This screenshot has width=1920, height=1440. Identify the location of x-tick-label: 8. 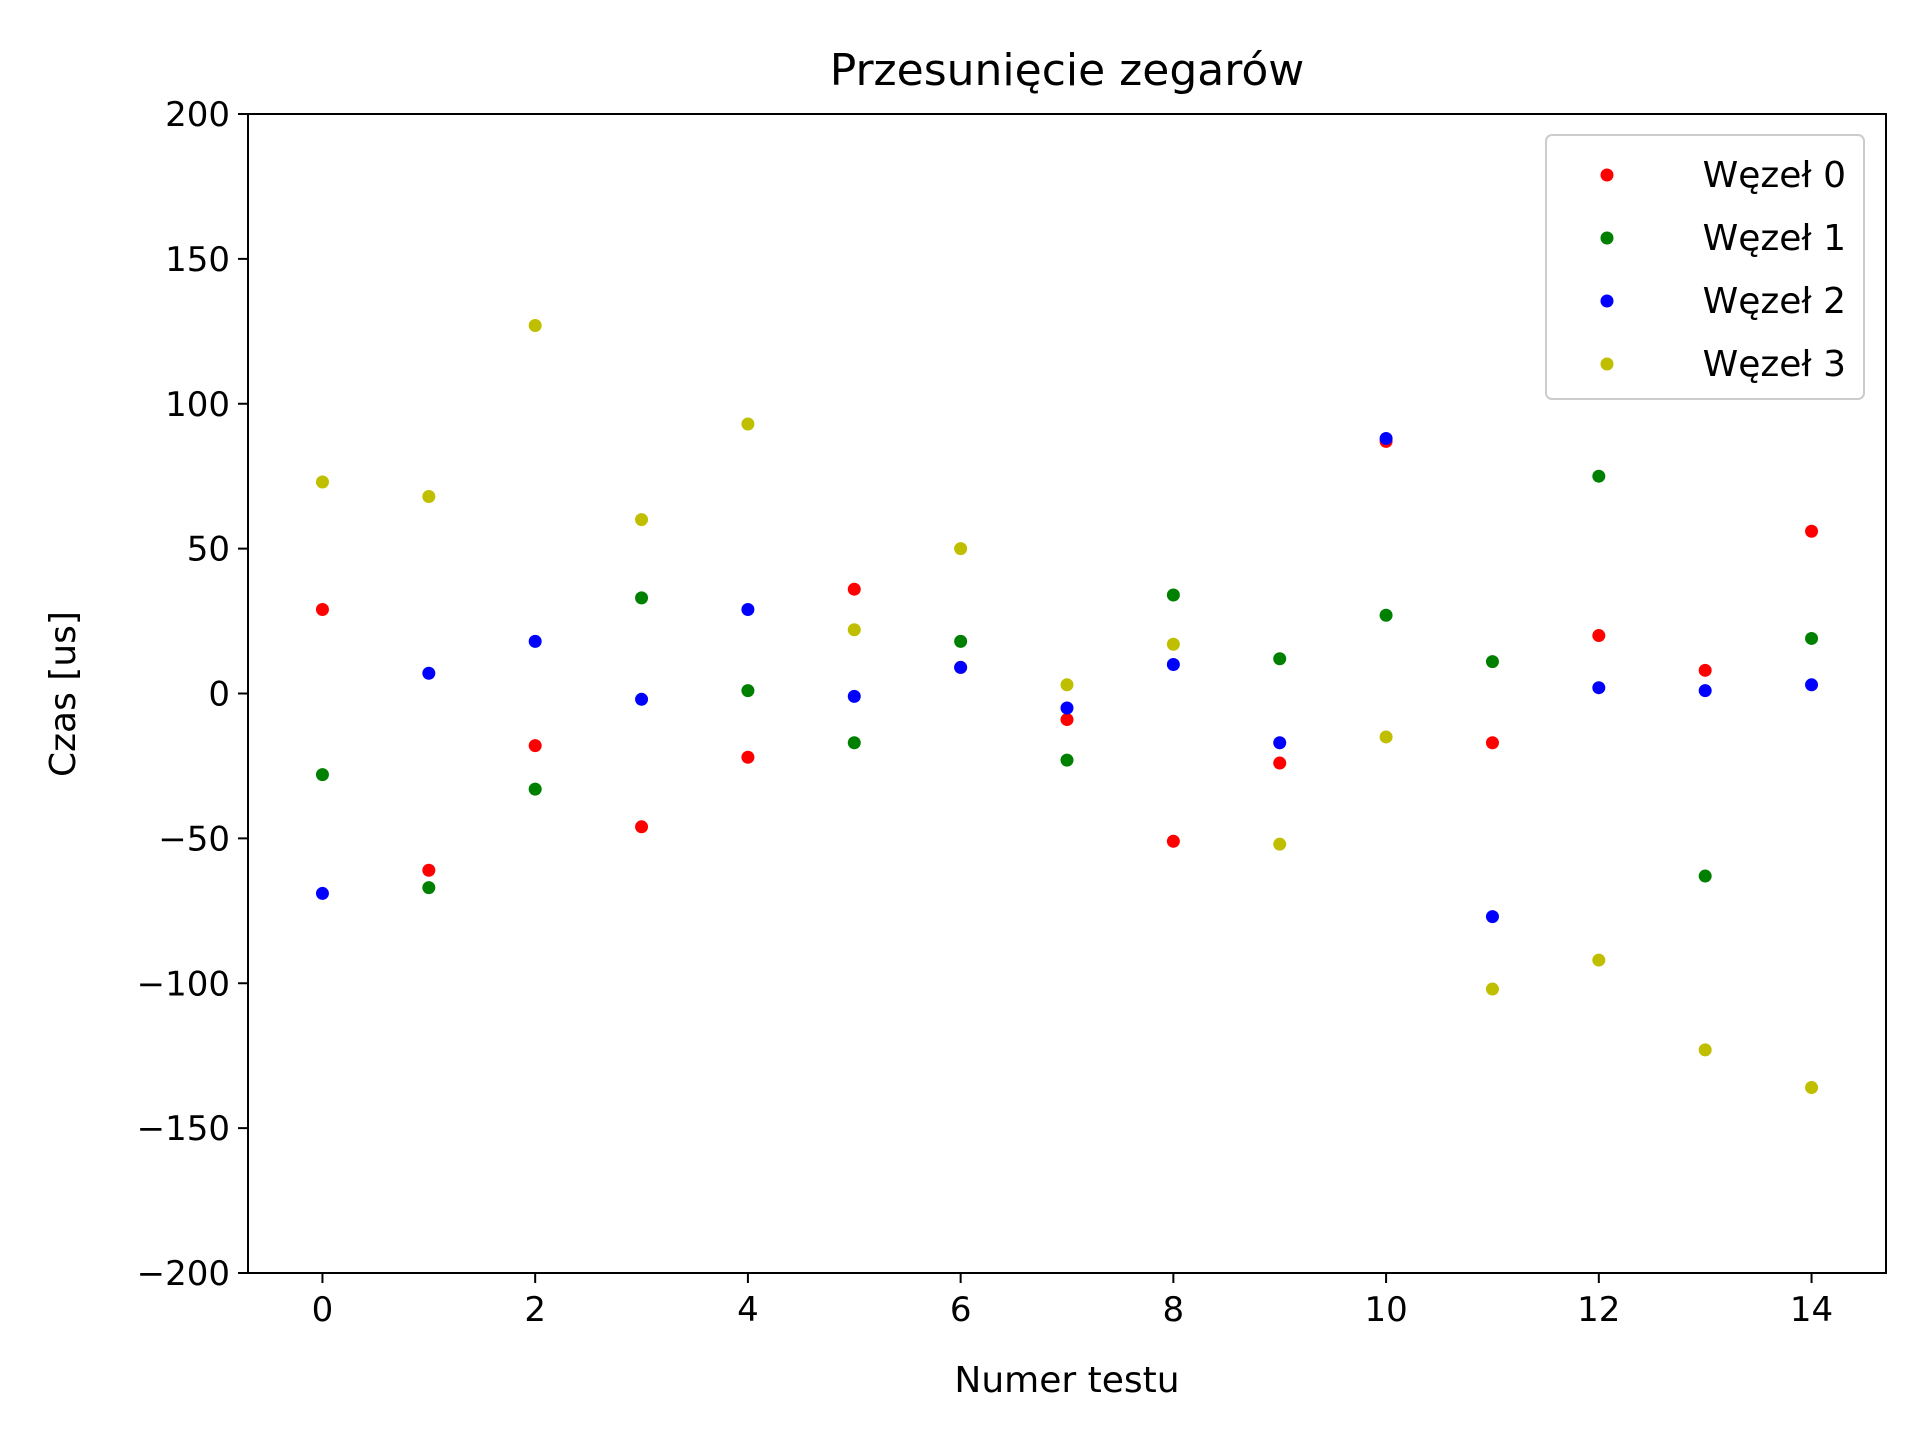
(1174, 1310).